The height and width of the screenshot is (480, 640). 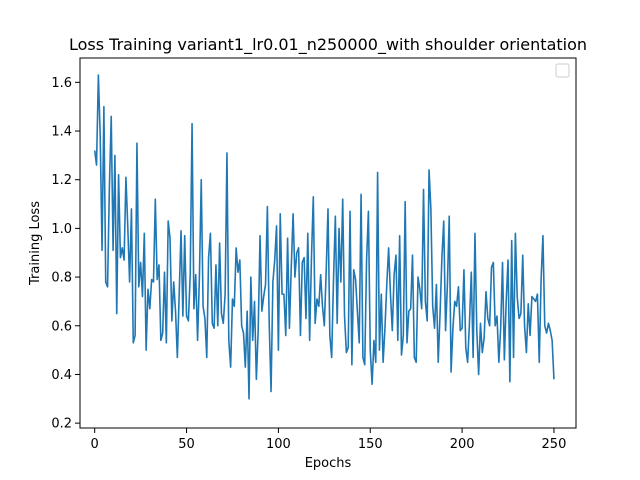 What do you see at coordinates (61, 375) in the screenshot?
I see `y-tick-label: 0.4` at bounding box center [61, 375].